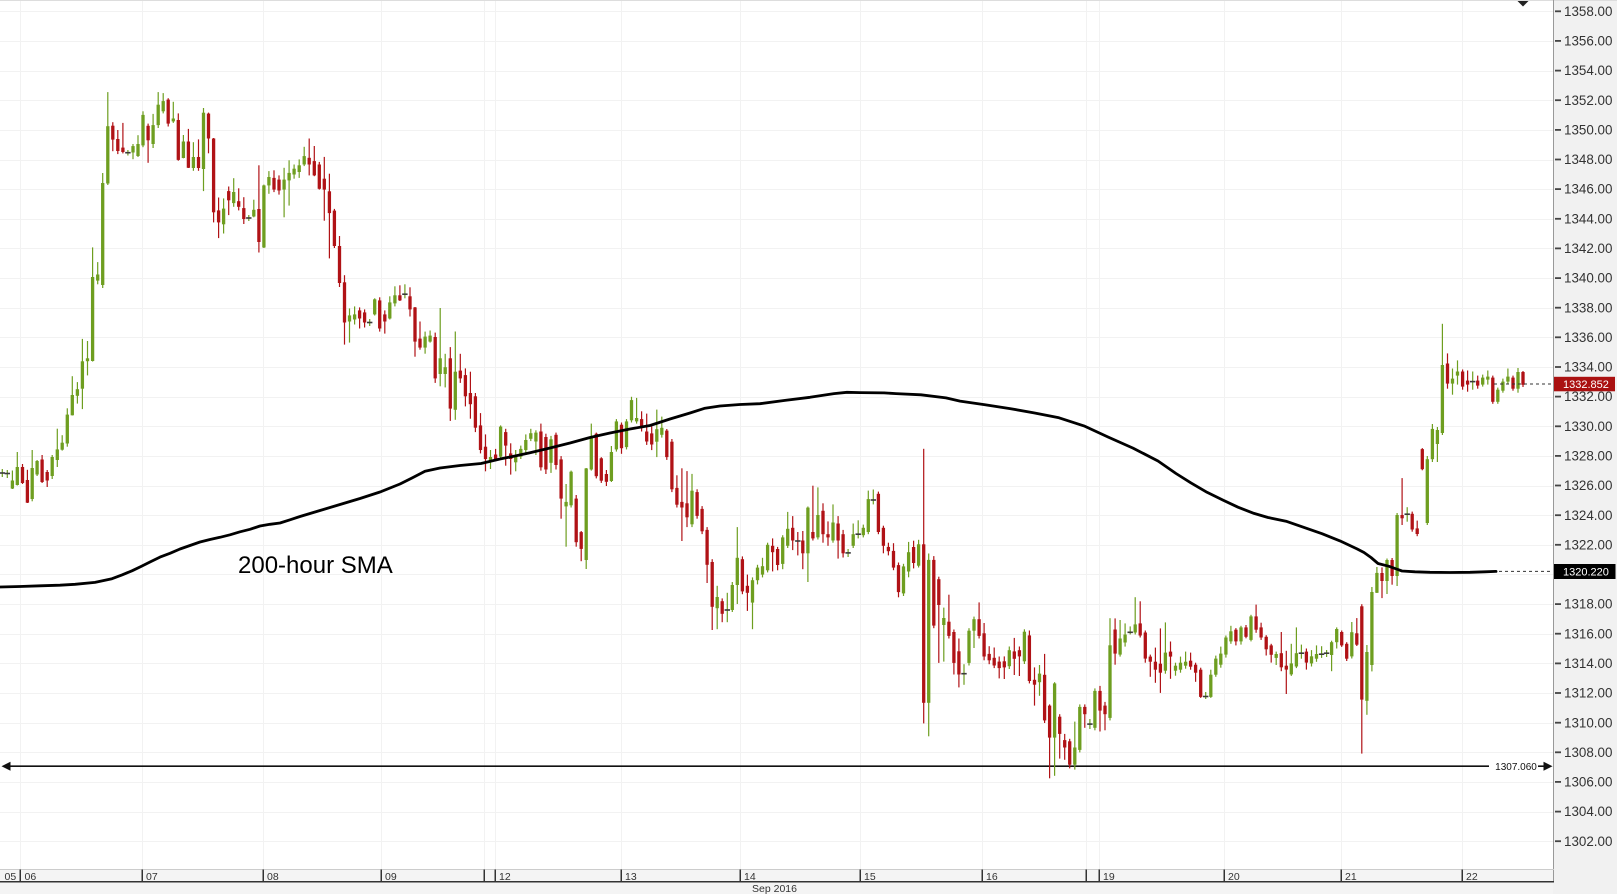 This screenshot has height=894, width=1617. Describe the element at coordinates (1588, 752) in the screenshot. I see `svg-text: 1308.00` at that location.